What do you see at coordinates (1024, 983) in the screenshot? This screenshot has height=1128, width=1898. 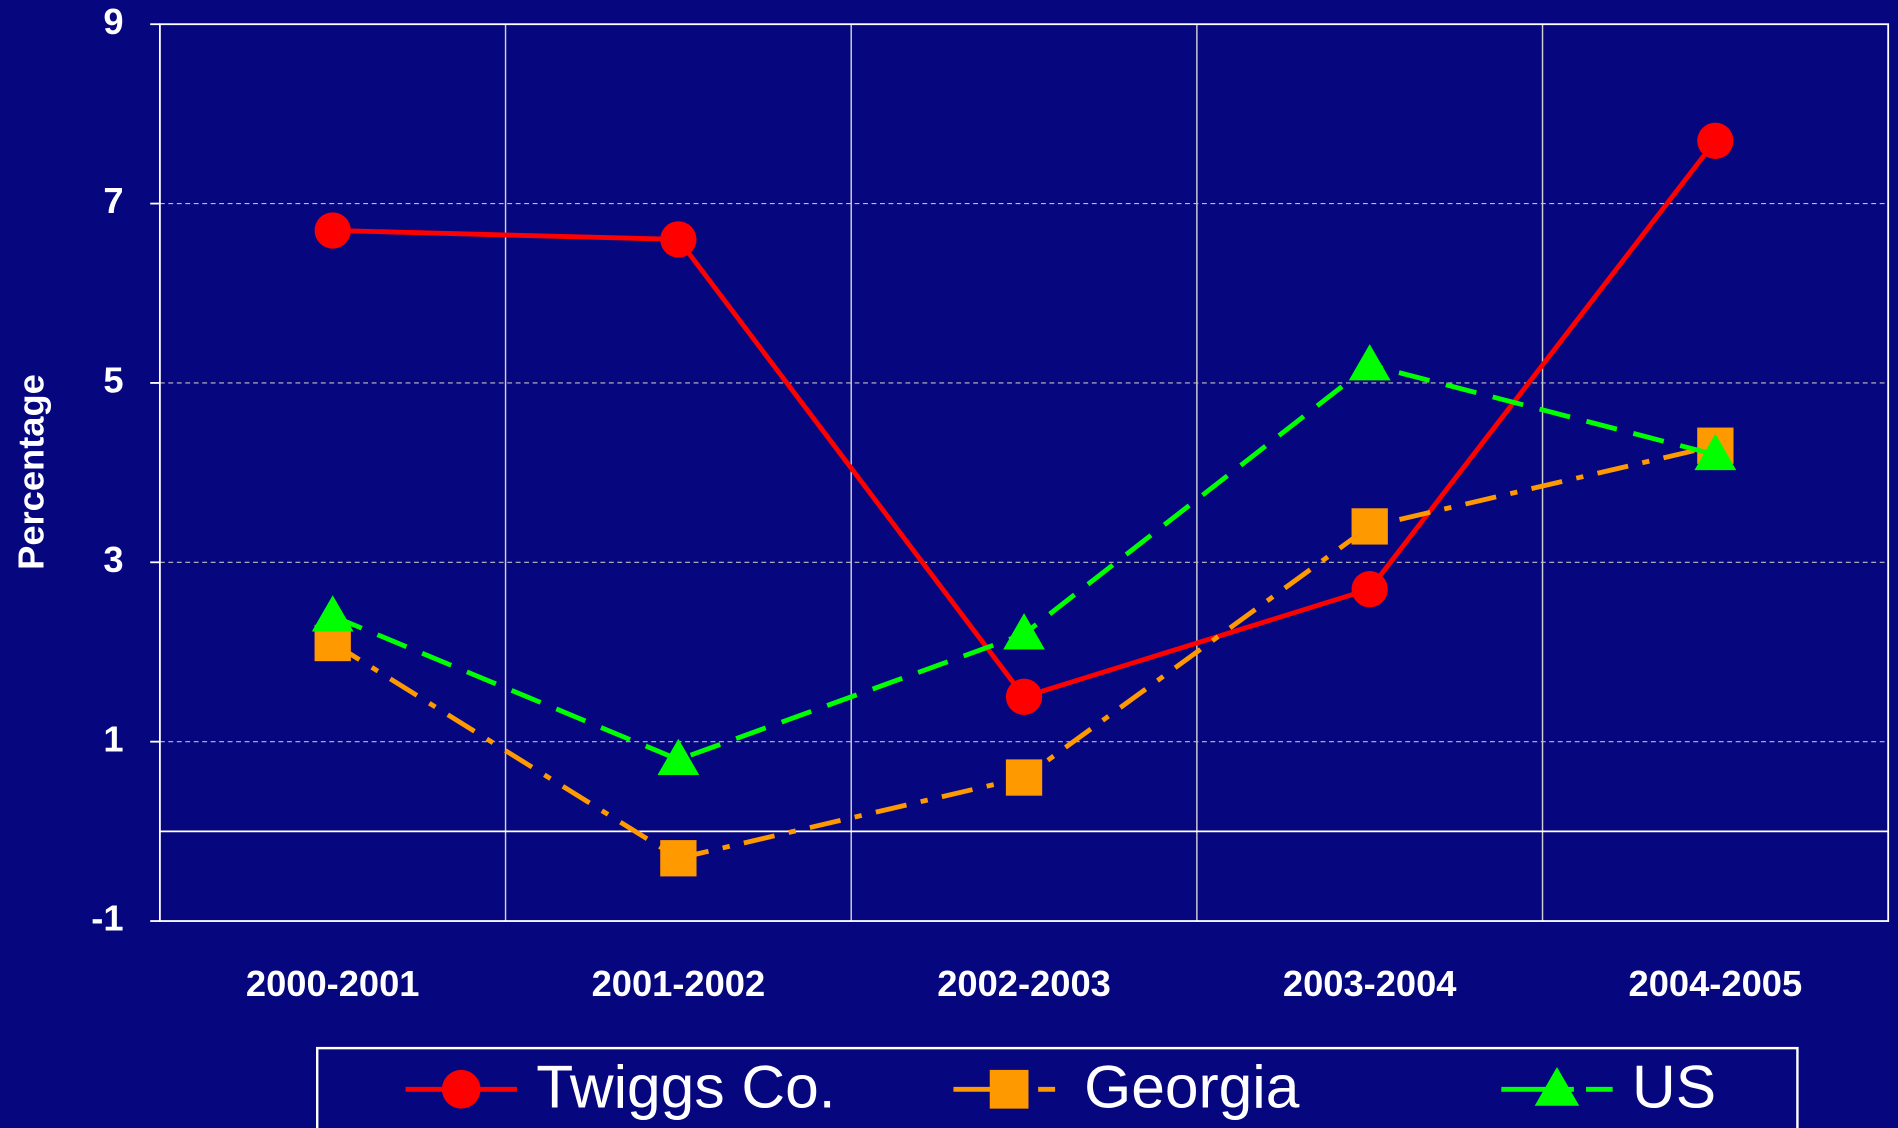 I see `x-tick-label: 2002-2003` at bounding box center [1024, 983].